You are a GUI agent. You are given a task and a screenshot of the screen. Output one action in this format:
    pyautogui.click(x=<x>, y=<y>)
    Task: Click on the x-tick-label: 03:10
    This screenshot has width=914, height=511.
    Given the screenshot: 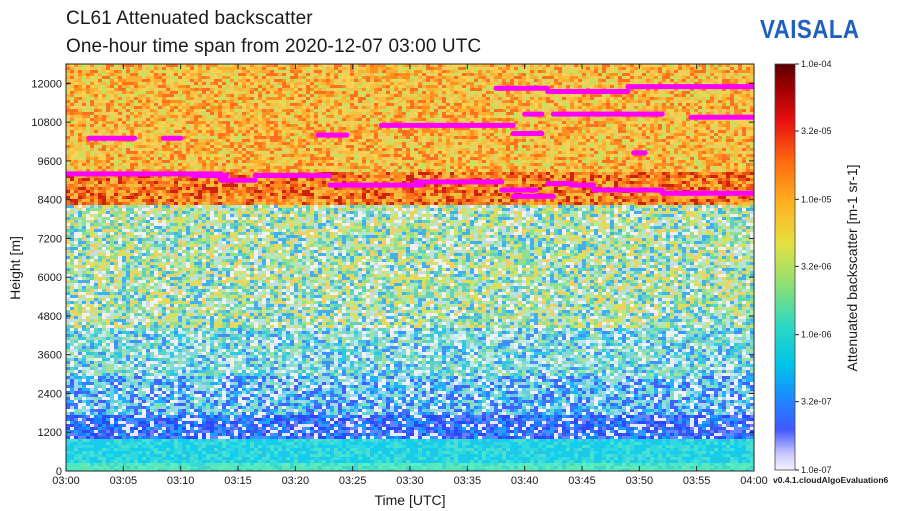 What is the action you would take?
    pyautogui.click(x=181, y=481)
    